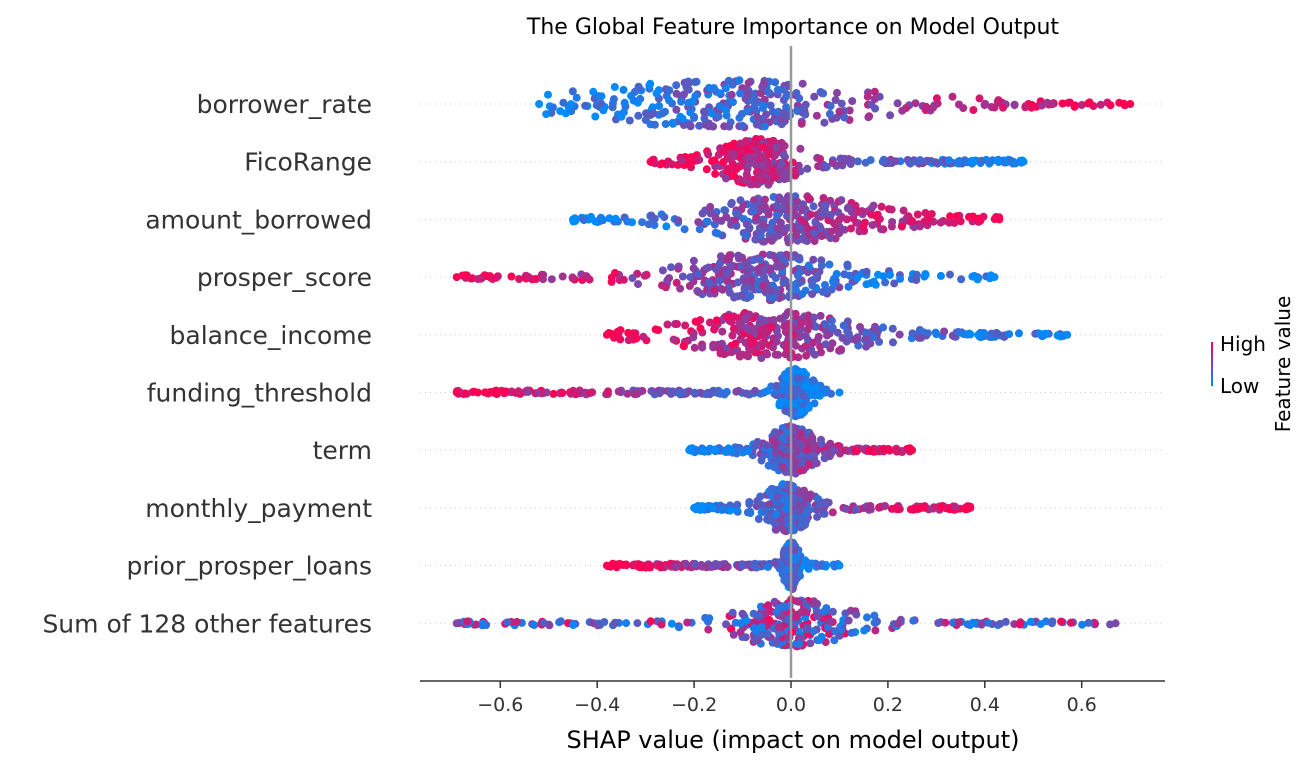 The height and width of the screenshot is (768, 1311). What do you see at coordinates (725, 277) in the screenshot?
I see `feature-row-points` at bounding box center [725, 277].